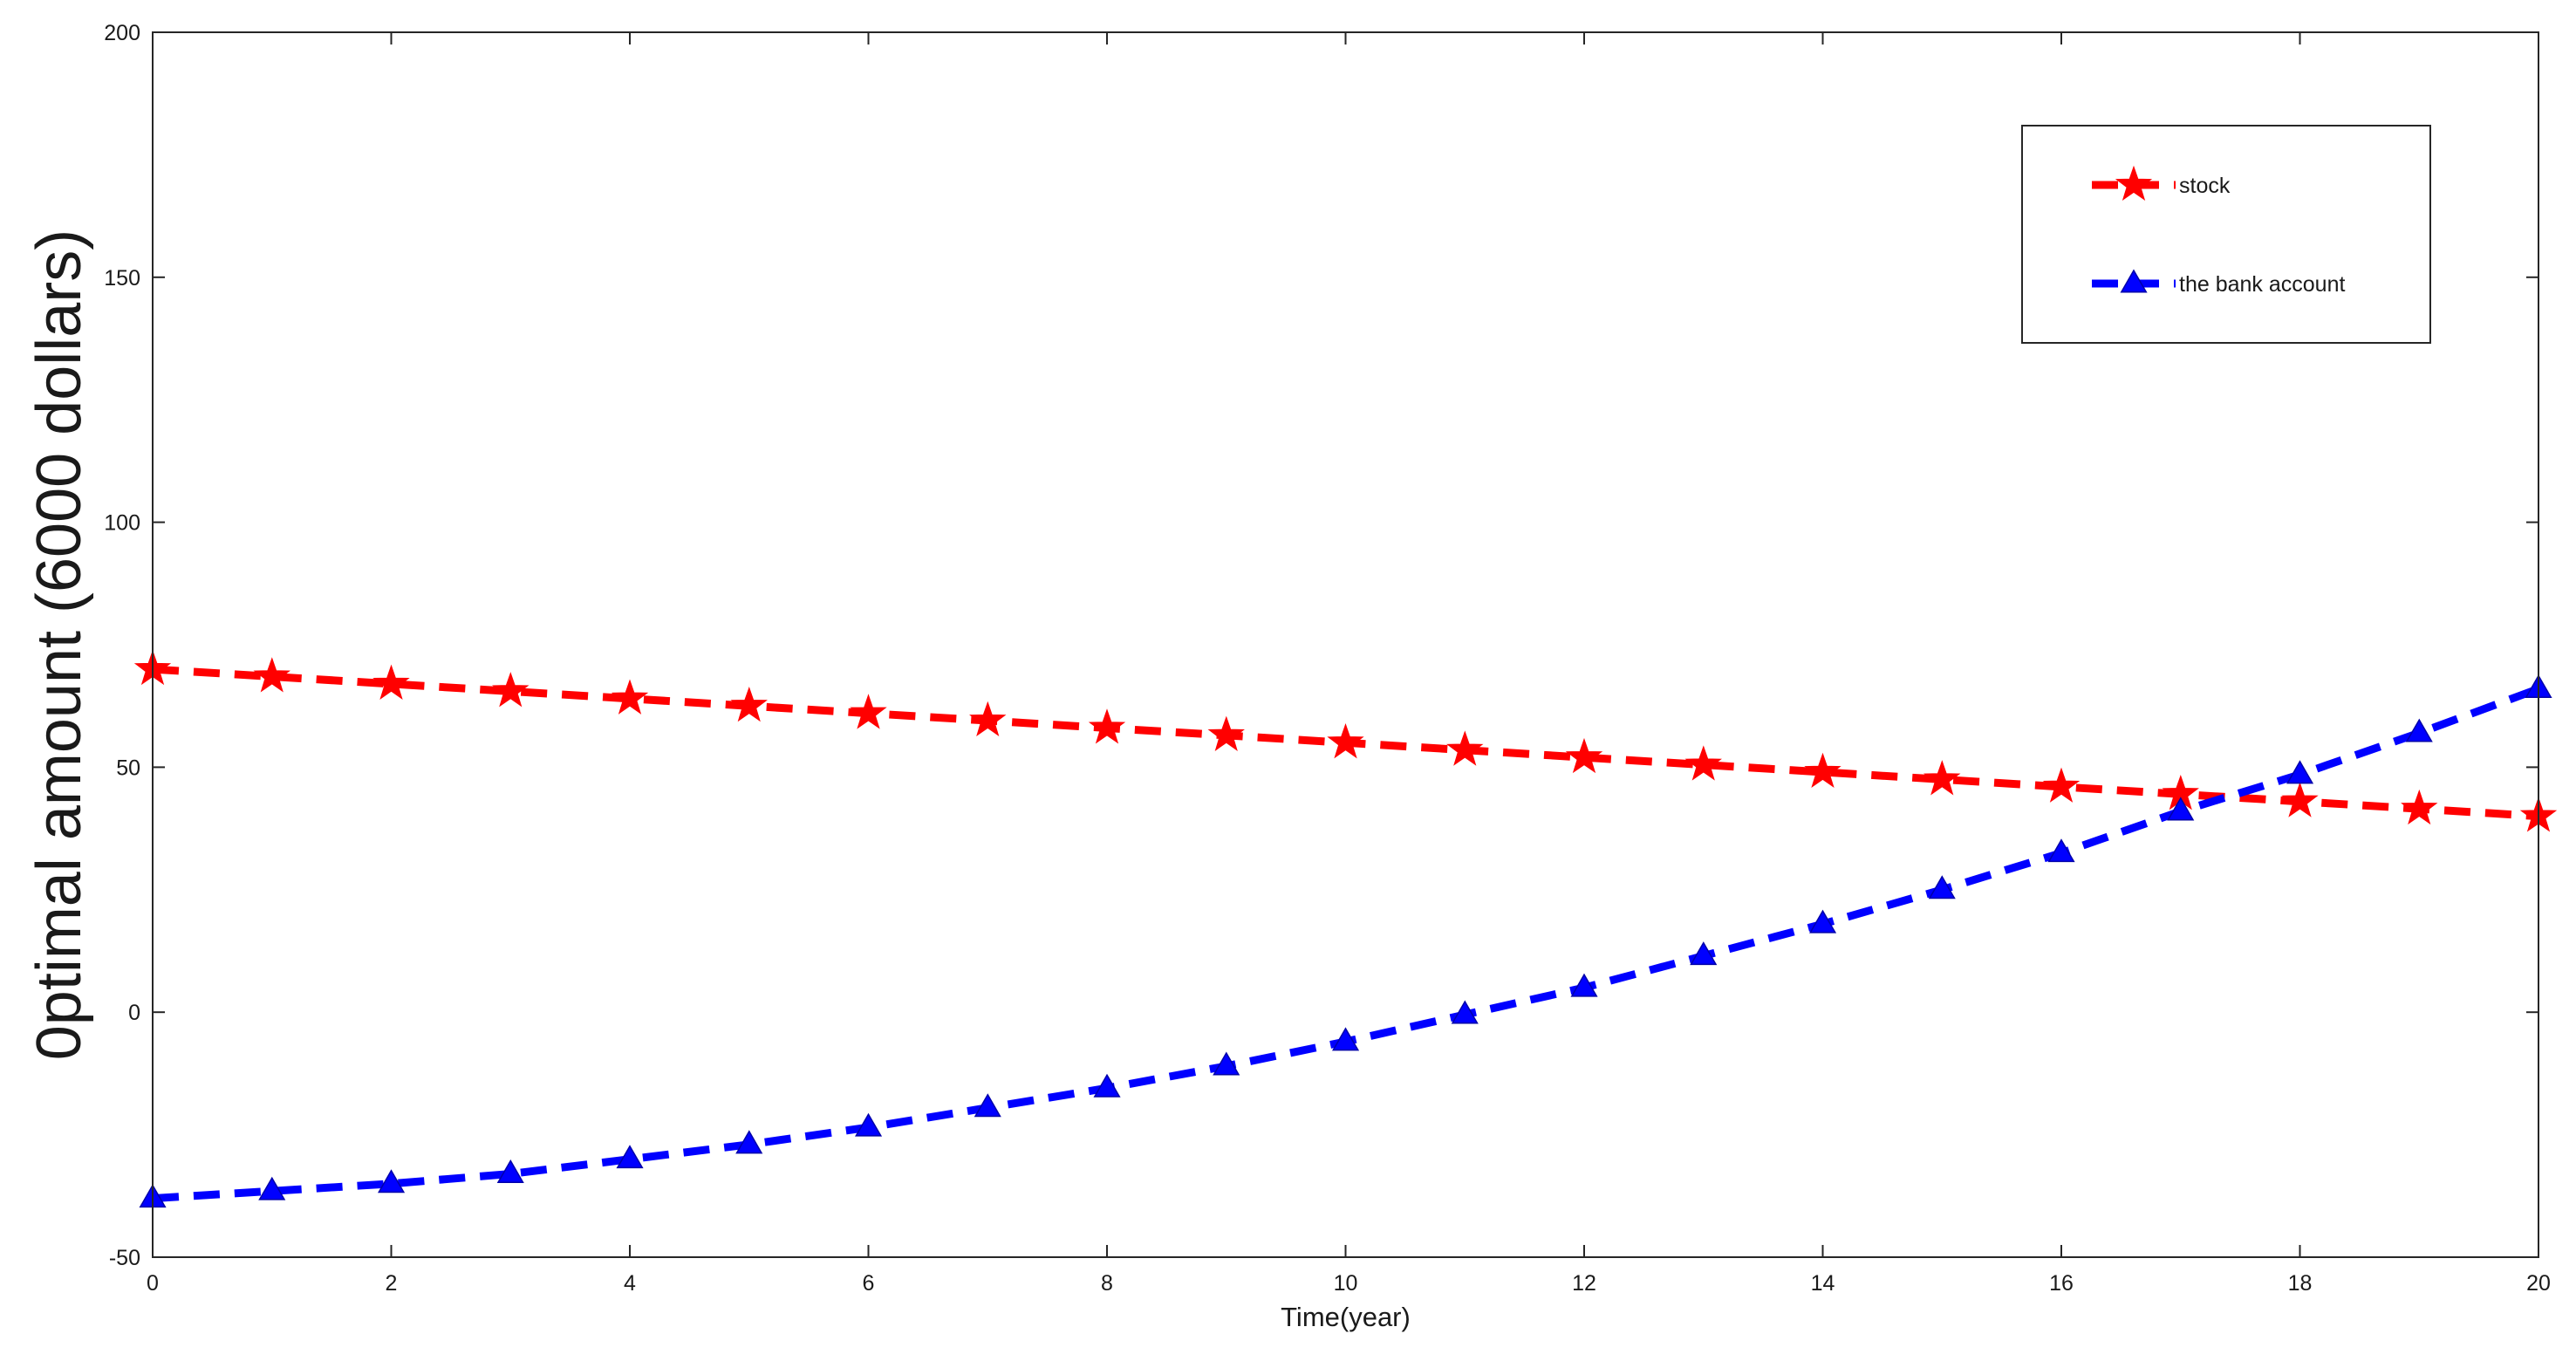 The image size is (2576, 1361). I want to click on legend-box, so click(2226, 234).